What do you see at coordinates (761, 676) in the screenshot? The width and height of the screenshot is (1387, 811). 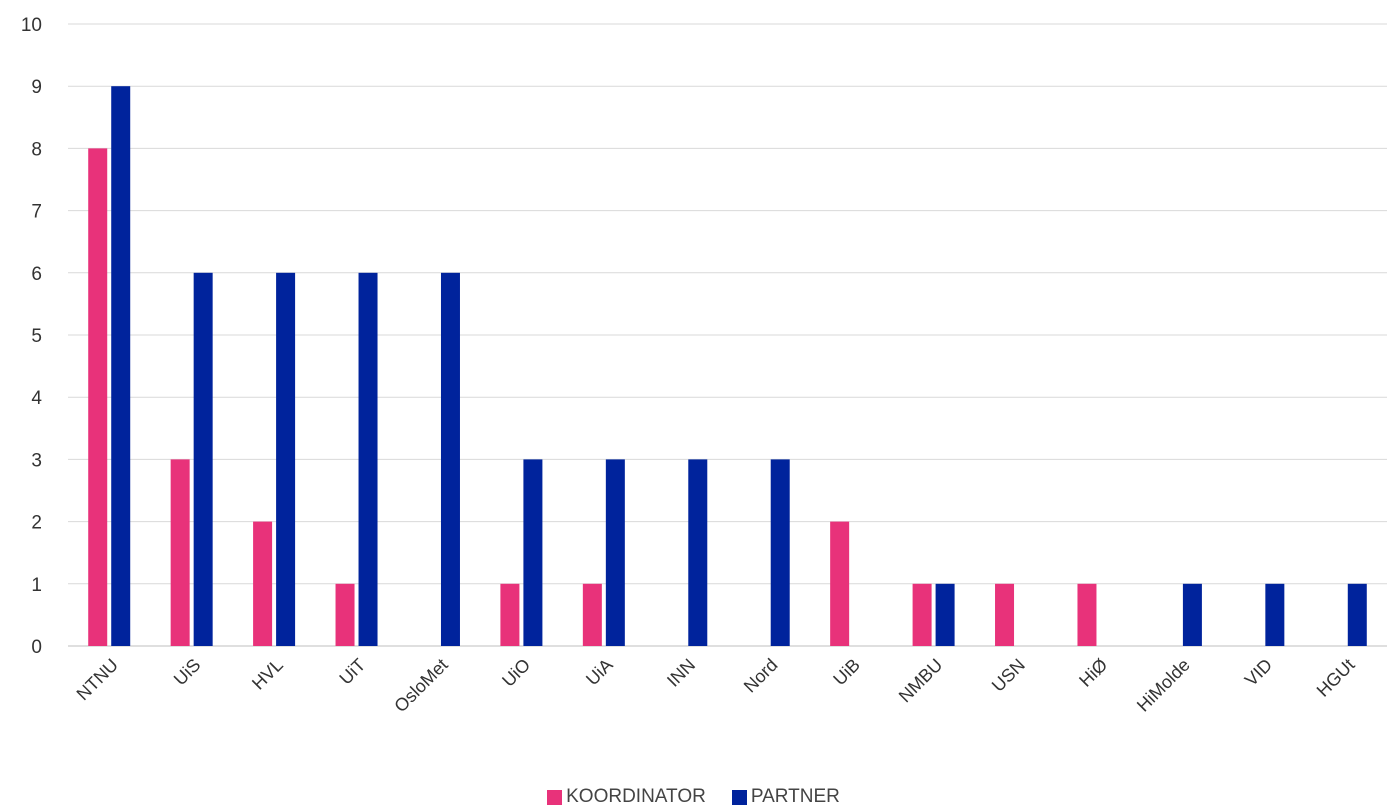 I see `x-tick-label: Nord` at bounding box center [761, 676].